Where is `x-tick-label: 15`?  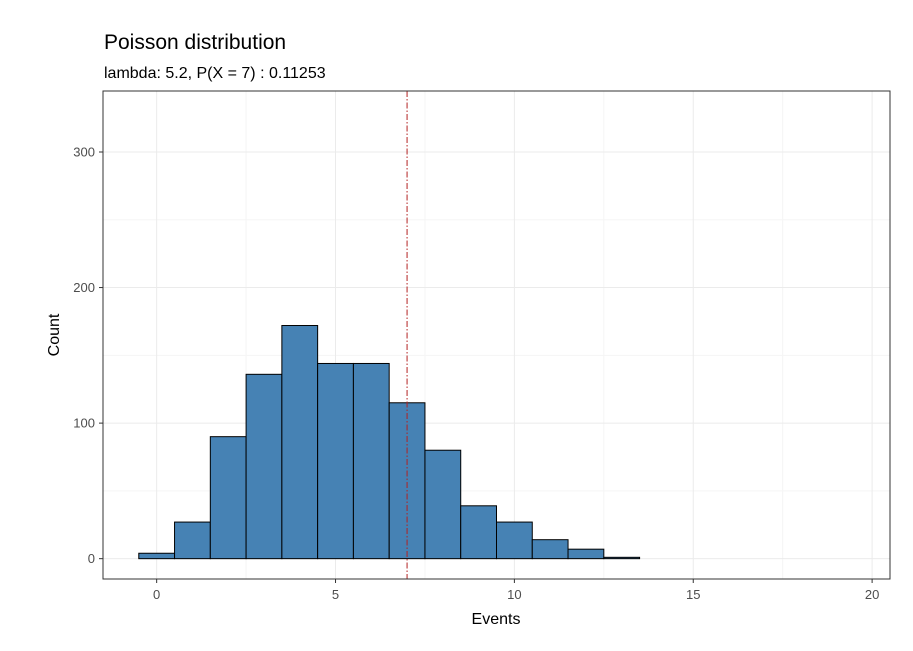 x-tick-label: 15 is located at coordinates (693, 594).